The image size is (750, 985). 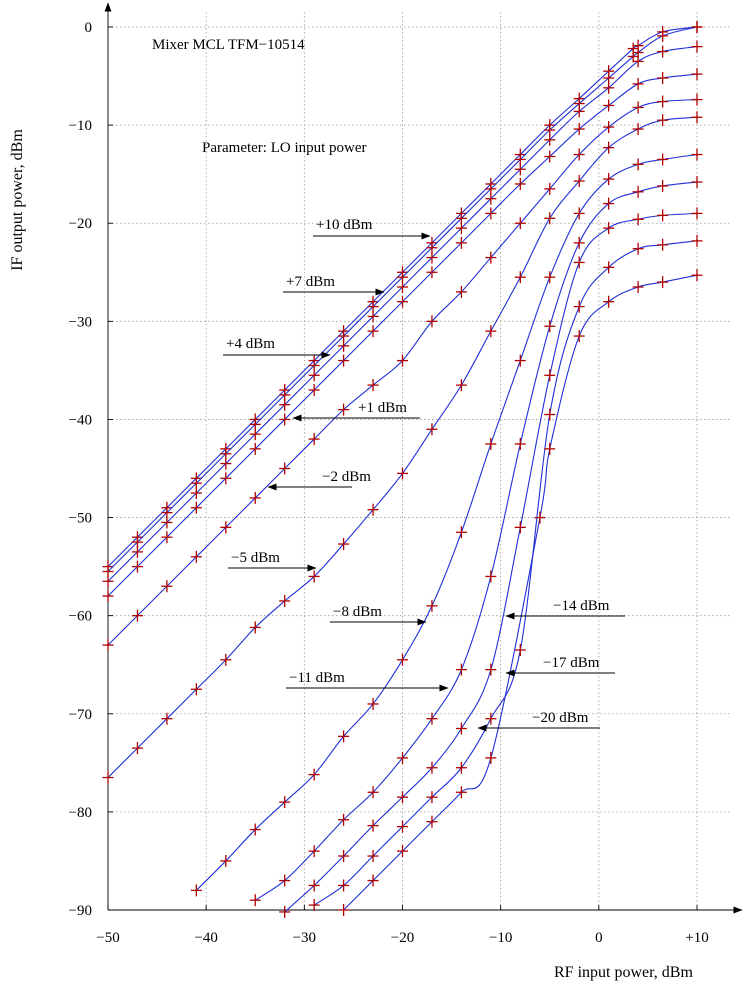 I want to click on lo-power-label: −5 dBm, so click(x=255, y=558).